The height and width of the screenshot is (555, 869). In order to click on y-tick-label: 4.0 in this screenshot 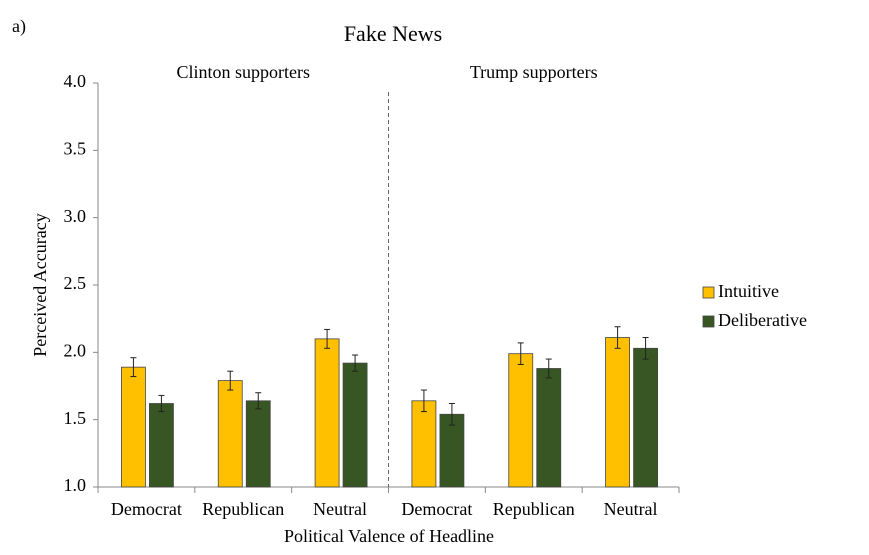, I will do `click(75, 81)`.